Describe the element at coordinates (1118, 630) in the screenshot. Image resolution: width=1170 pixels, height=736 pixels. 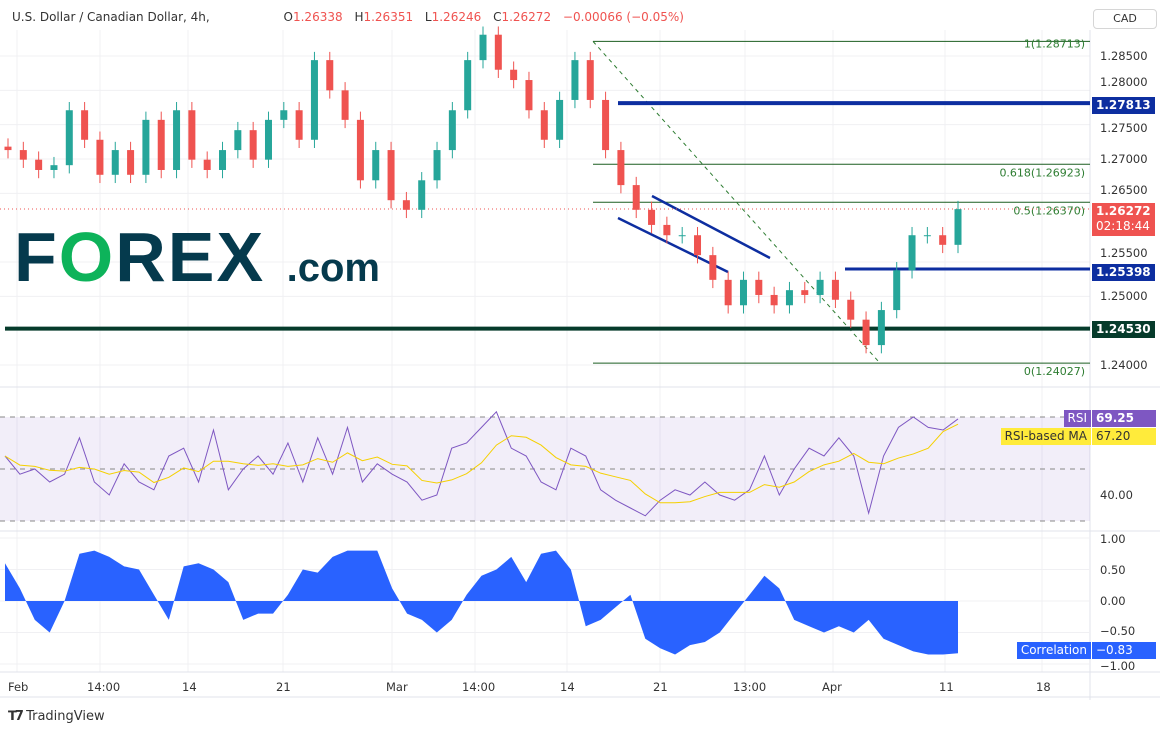
I see `correlation-tick: −0.50` at that location.